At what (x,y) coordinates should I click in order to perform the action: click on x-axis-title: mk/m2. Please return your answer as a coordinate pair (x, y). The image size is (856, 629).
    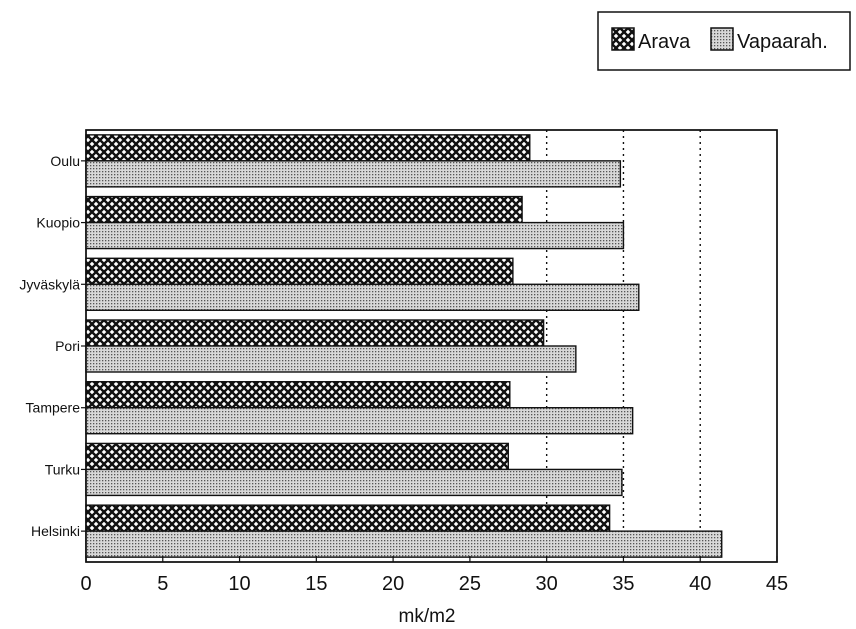
    Looking at the image, I should click on (427, 616).